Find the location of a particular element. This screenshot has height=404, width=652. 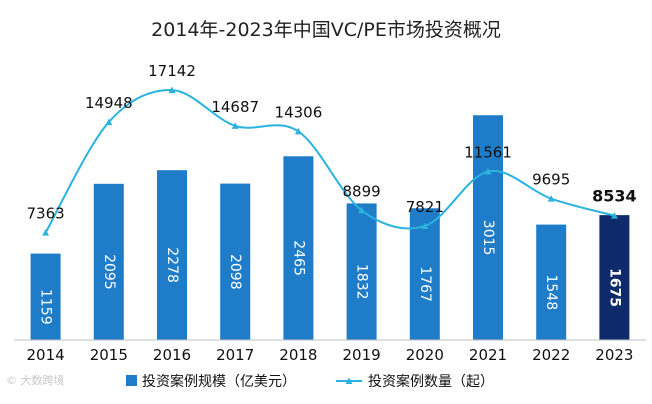

bar-2014 is located at coordinates (45, 296).